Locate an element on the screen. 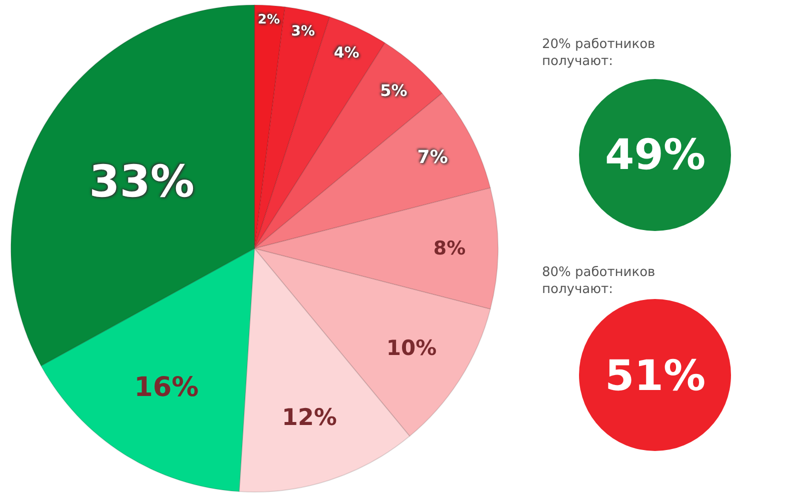 The width and height of the screenshot is (789, 497). data-label: 5% is located at coordinates (394, 90).